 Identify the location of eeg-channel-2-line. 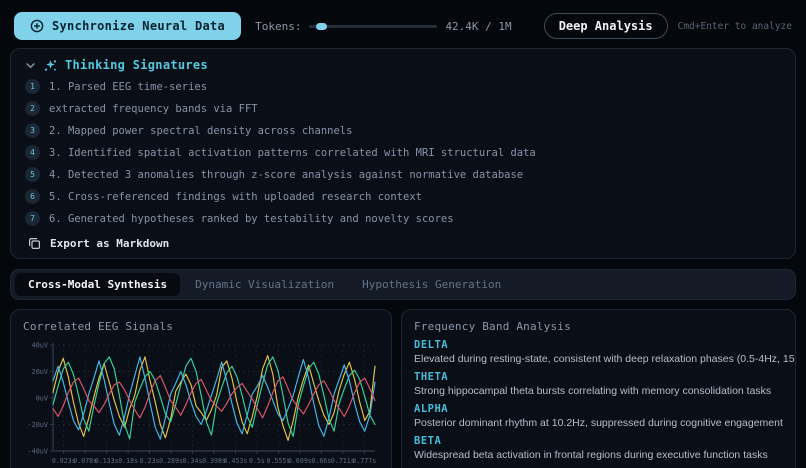
(214, 398).